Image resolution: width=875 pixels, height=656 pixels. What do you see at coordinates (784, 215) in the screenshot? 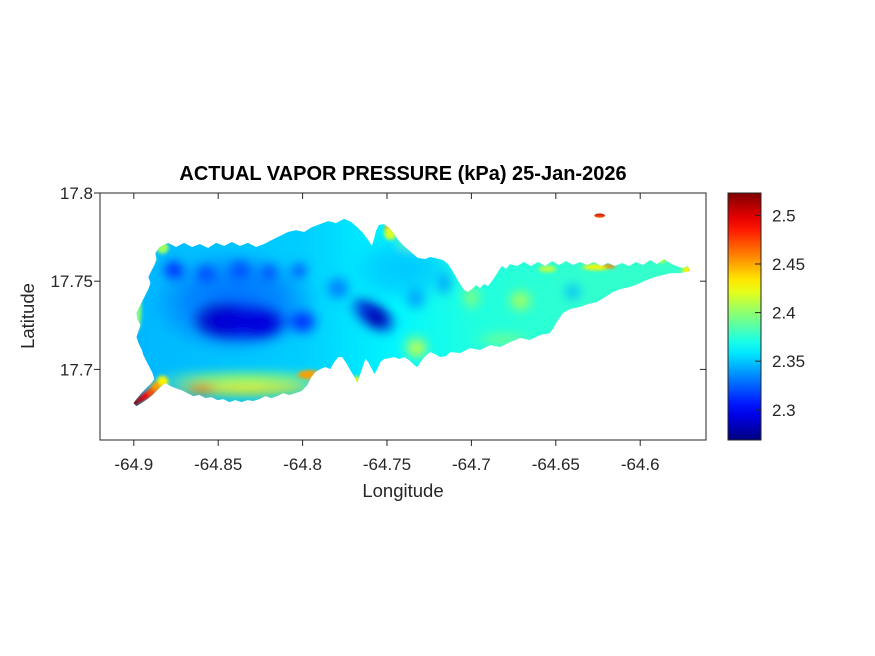
I see `colorbar-tick-label: 2.5` at bounding box center [784, 215].